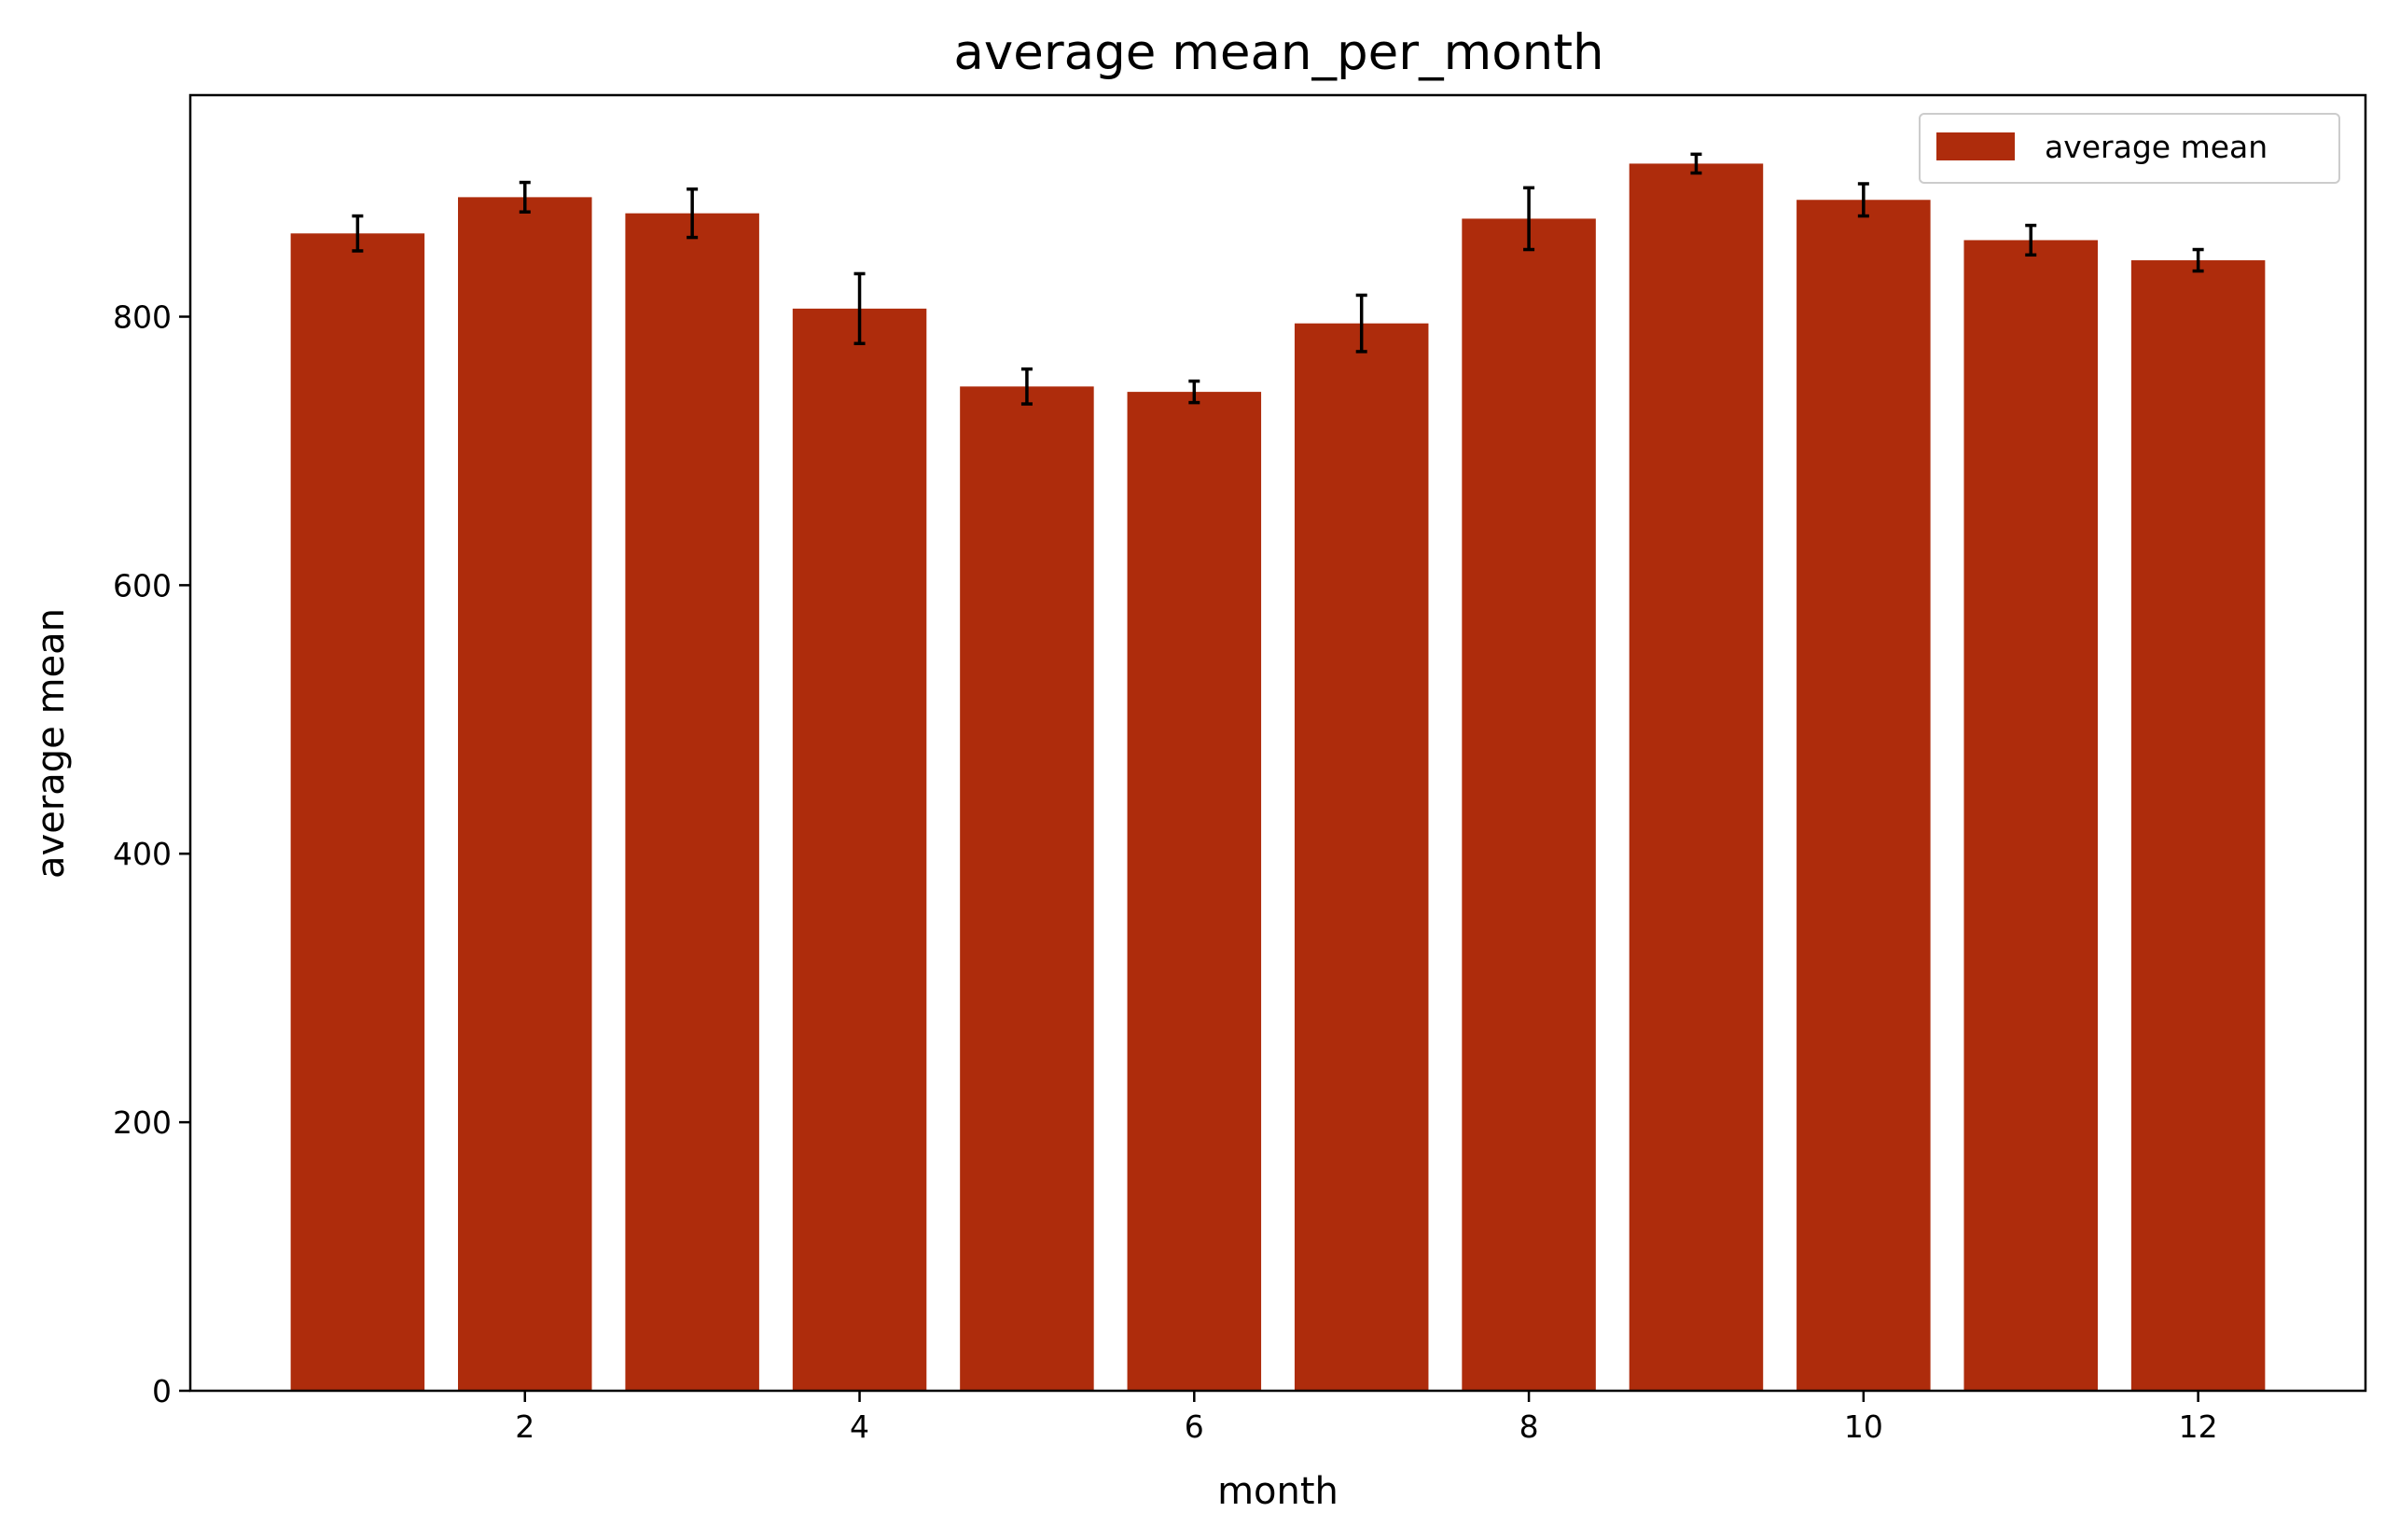 This screenshot has height=1540, width=2386. Describe the element at coordinates (2198, 1427) in the screenshot. I see `x-tick-label: 12` at that location.